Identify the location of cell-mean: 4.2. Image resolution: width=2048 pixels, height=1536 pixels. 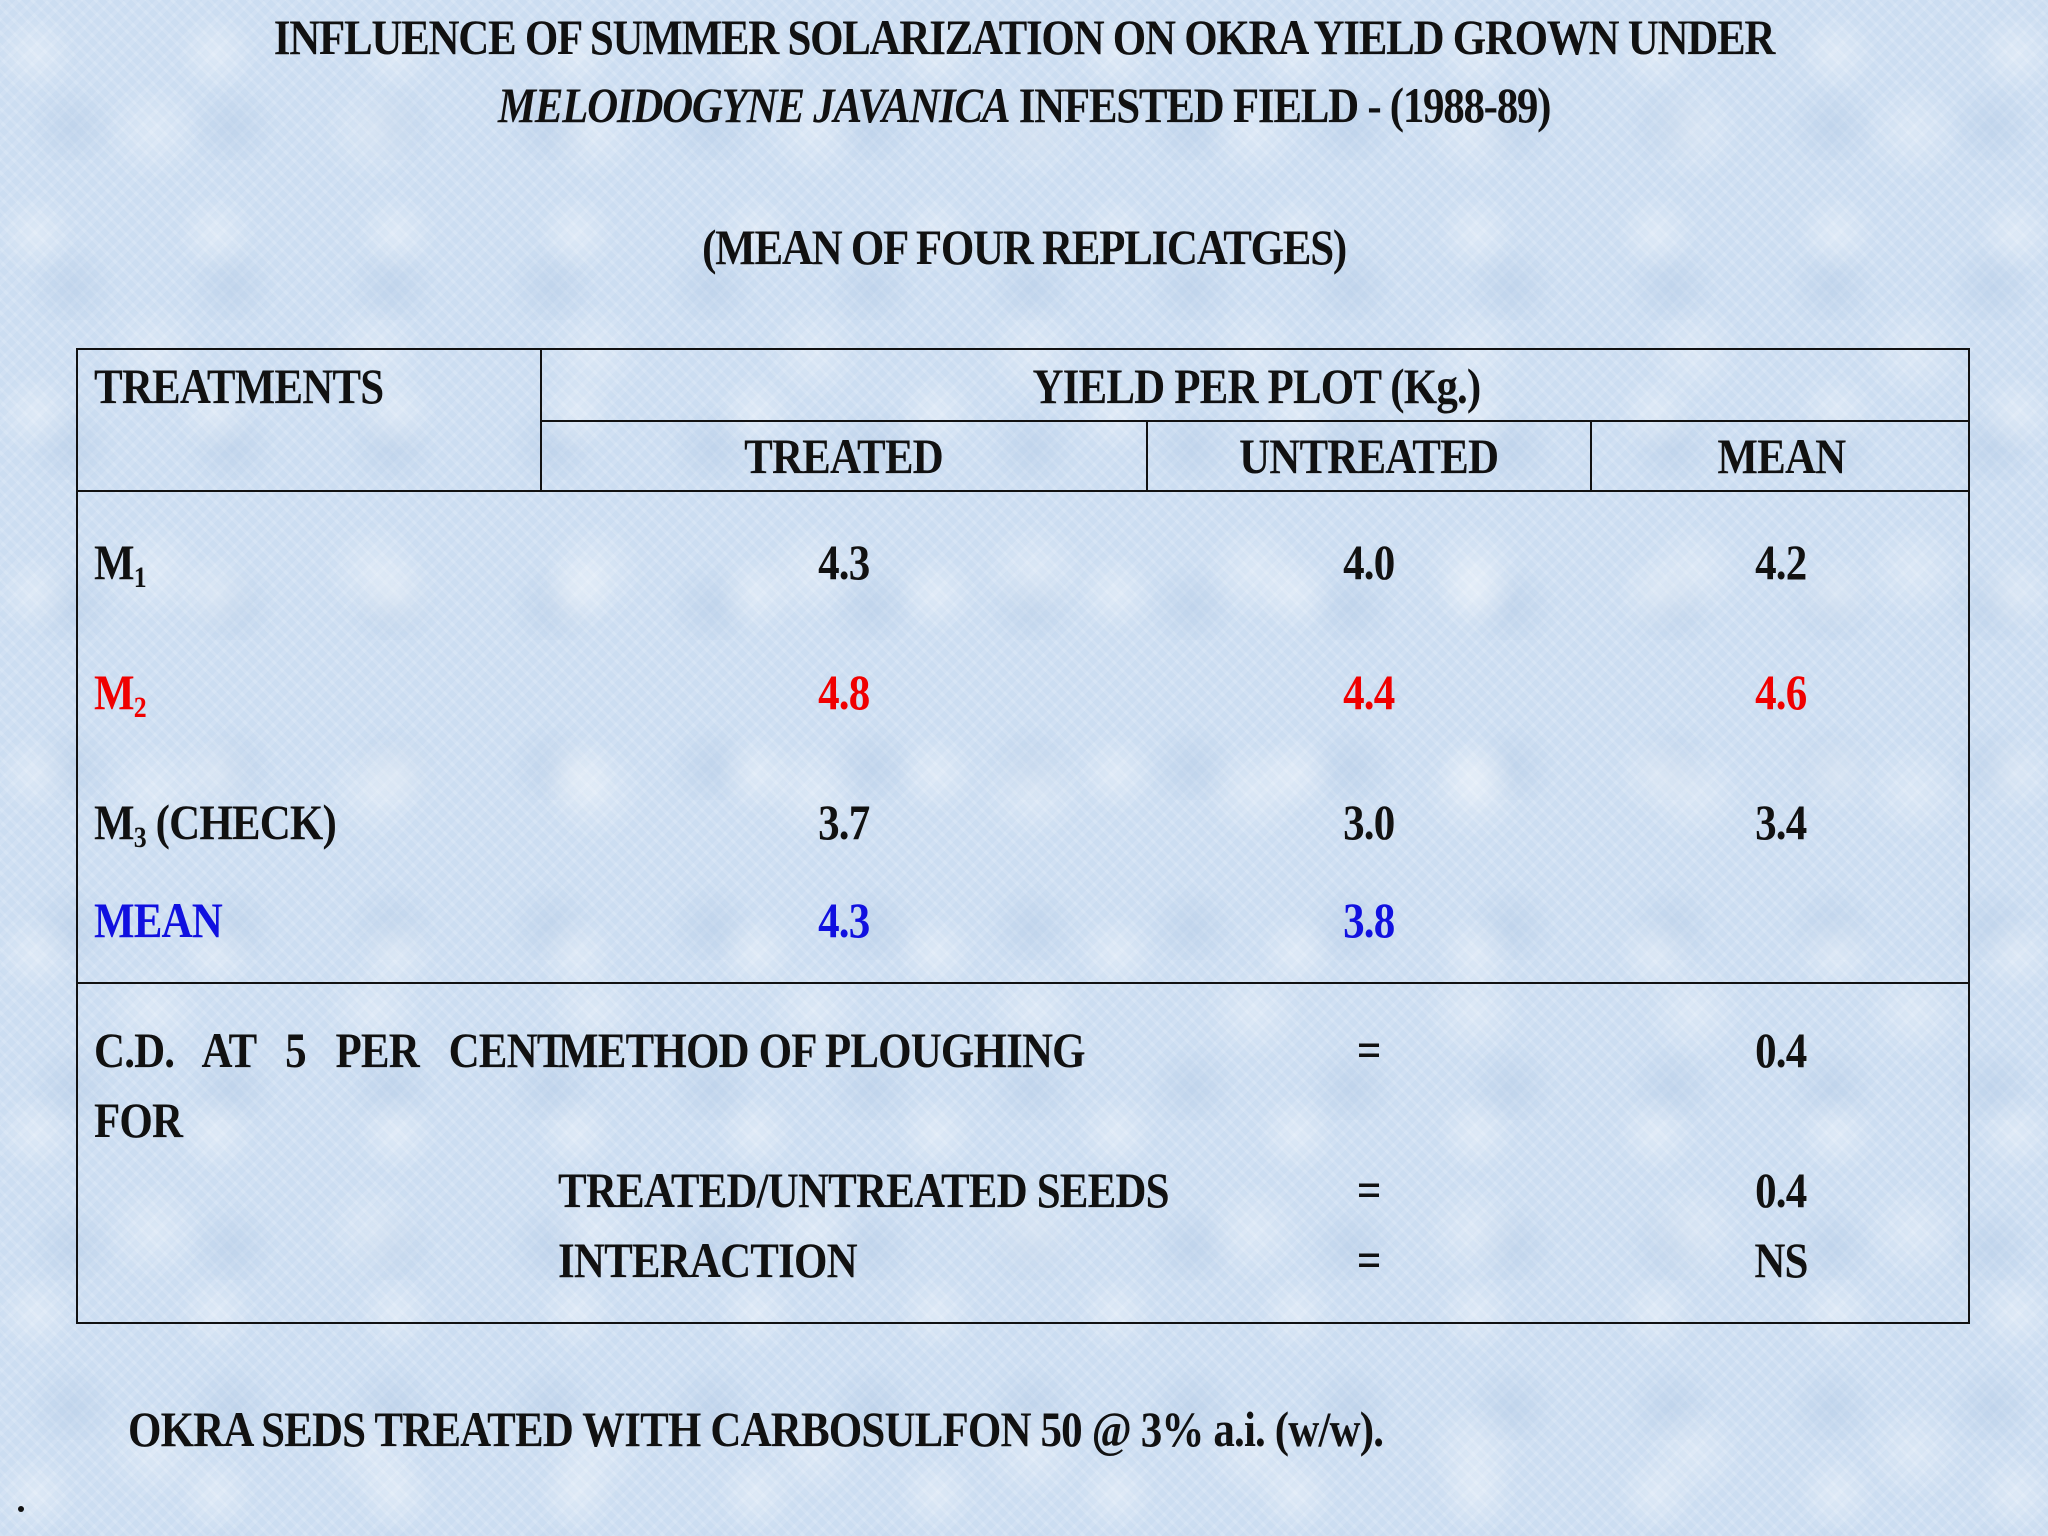
(1781, 562).